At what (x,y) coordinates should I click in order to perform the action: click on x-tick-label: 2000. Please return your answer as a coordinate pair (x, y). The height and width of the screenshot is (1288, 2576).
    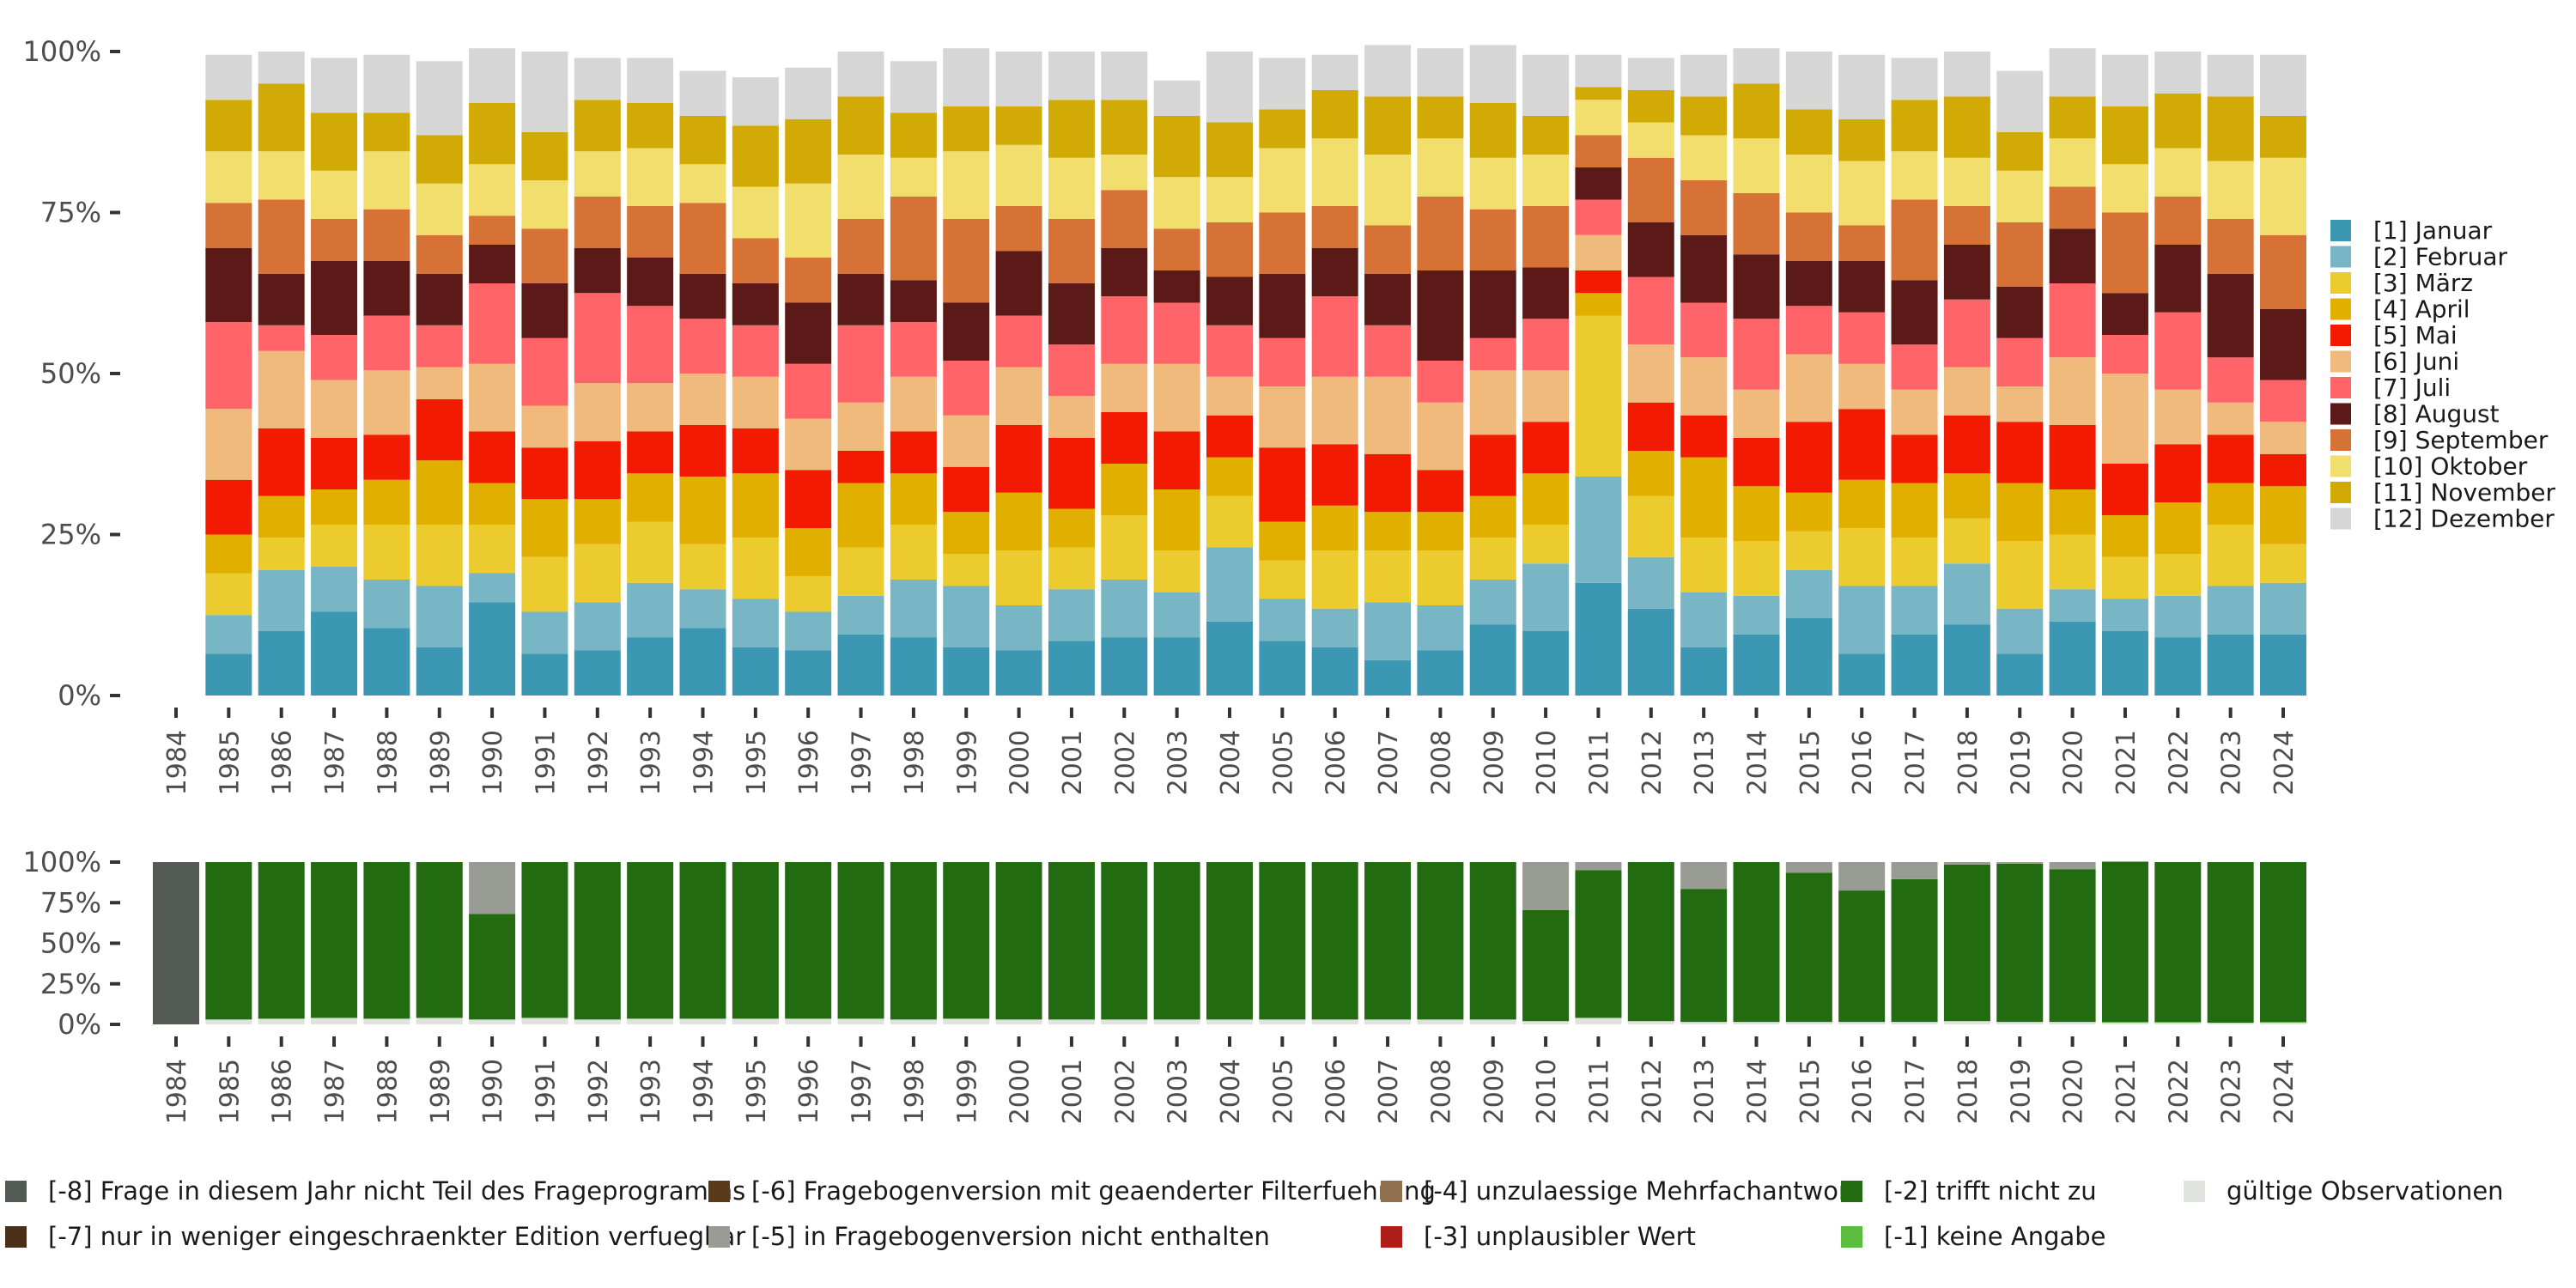
    Looking at the image, I should click on (1020, 762).